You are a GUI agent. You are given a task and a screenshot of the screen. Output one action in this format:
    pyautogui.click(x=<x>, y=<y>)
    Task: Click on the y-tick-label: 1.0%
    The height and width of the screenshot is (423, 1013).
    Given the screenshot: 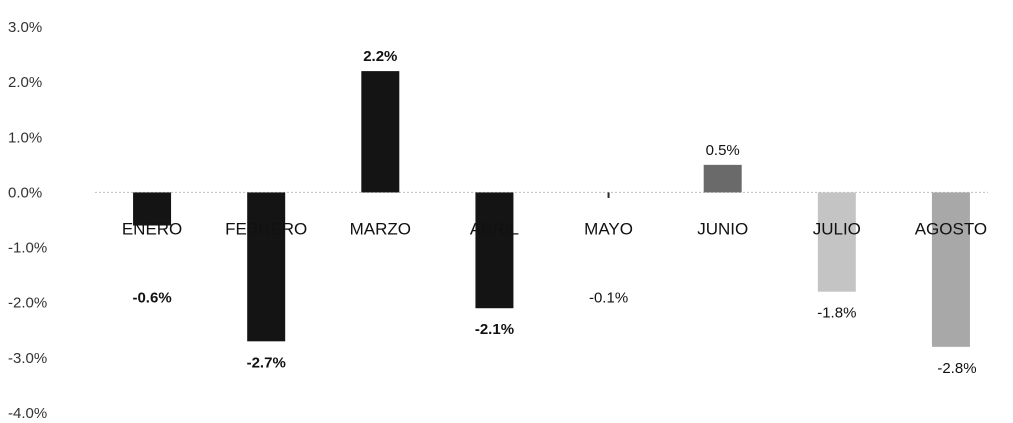 What is the action you would take?
    pyautogui.click(x=25, y=137)
    